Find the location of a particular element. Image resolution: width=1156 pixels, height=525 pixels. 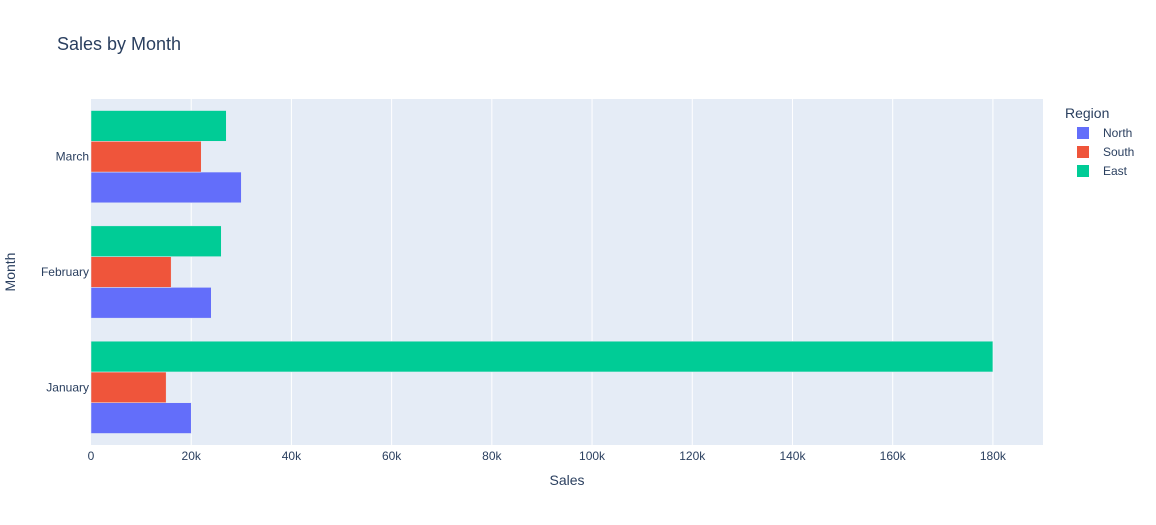

x-tick-label: 40k is located at coordinates (292, 456).